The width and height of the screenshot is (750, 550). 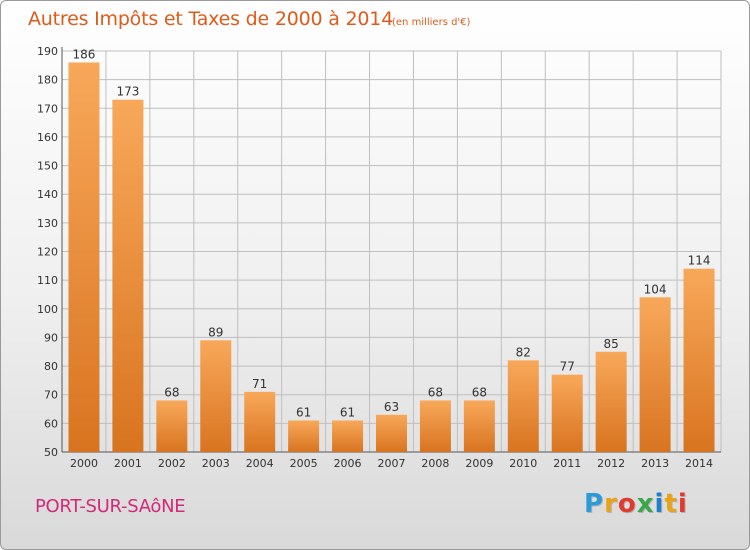 I want to click on x-tick-label: 2007, so click(x=392, y=463).